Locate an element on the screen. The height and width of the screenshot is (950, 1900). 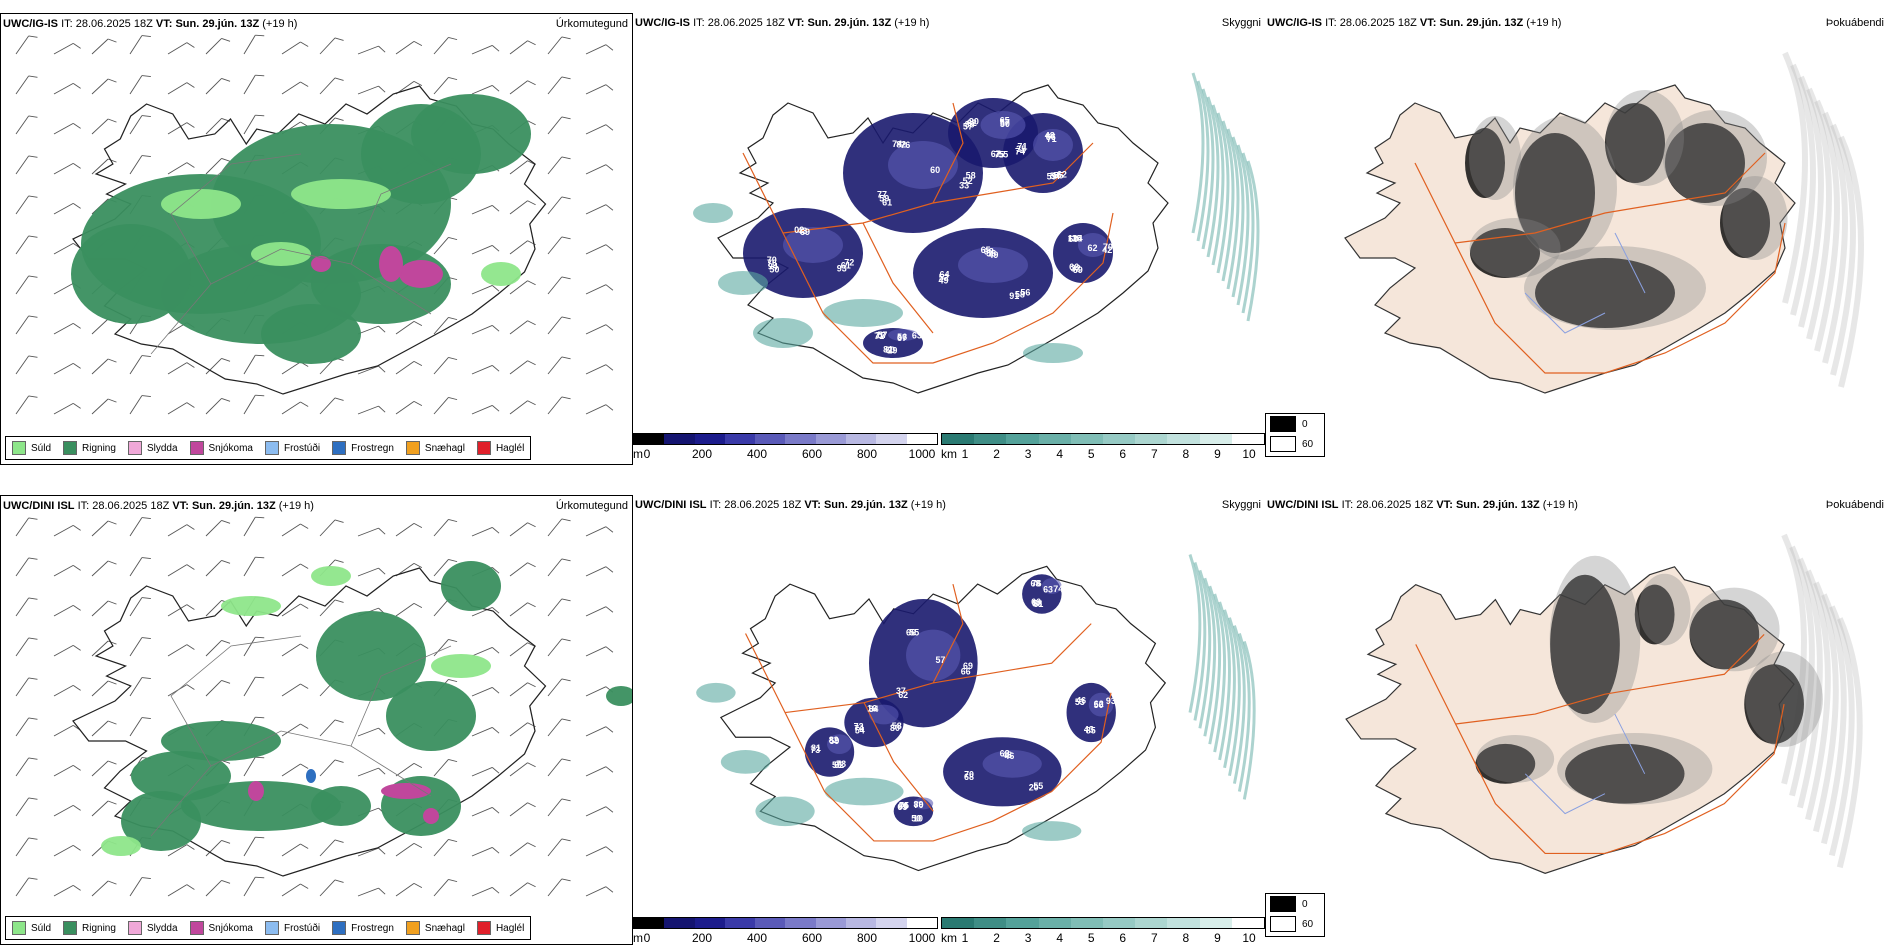
cloud-base-label: 61 is located at coordinates (1038, 604).